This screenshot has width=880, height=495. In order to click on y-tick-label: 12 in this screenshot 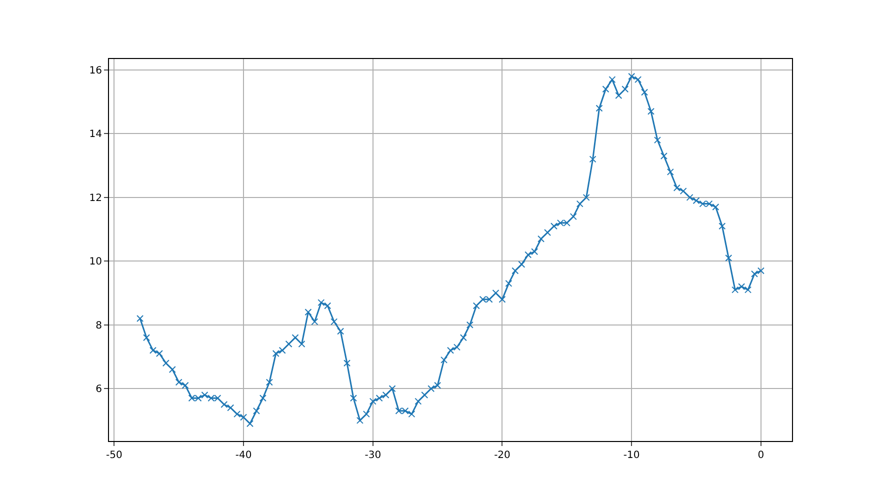, I will do `click(95, 198)`.